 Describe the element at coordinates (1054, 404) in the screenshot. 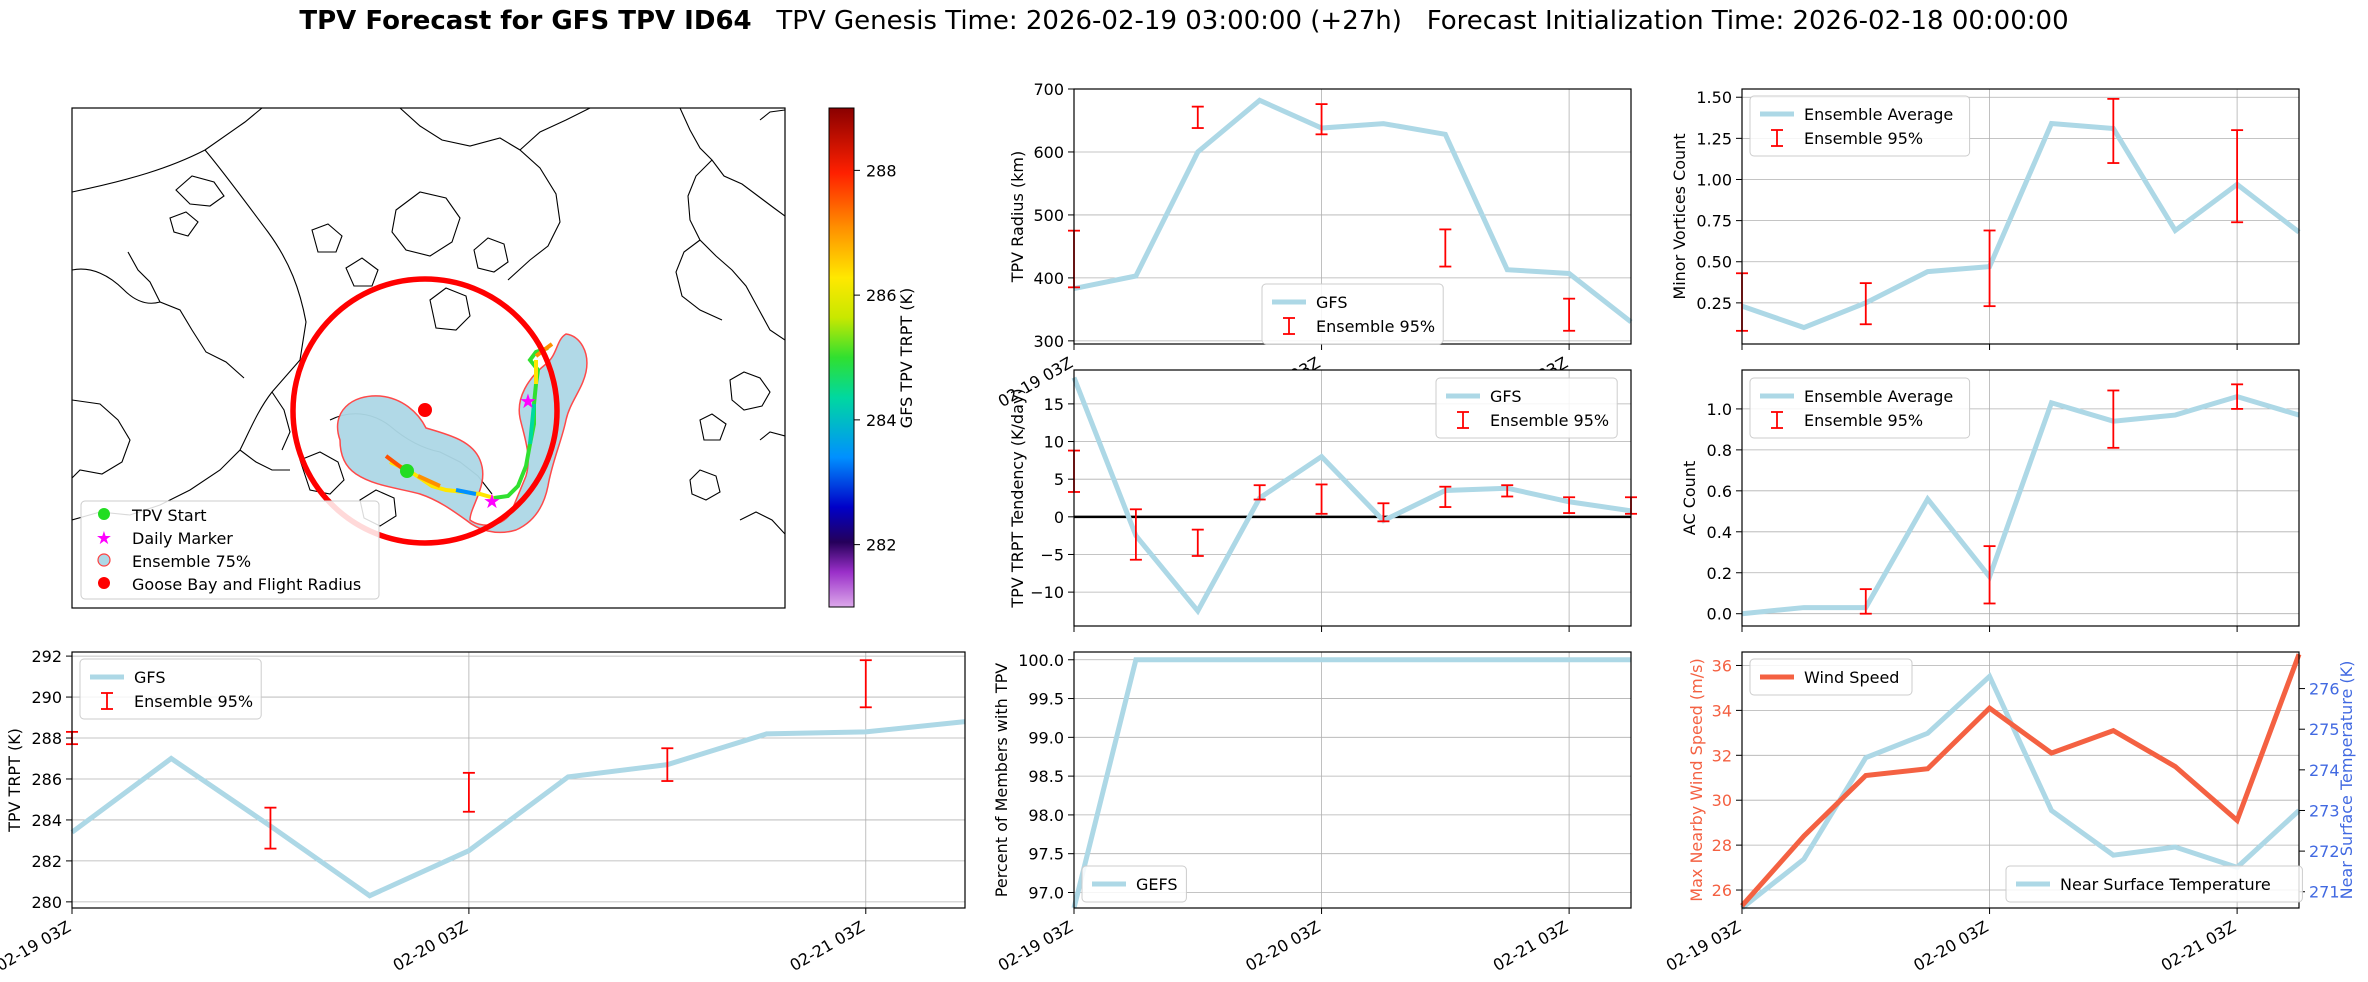

I see `ytick-label: 15` at that location.